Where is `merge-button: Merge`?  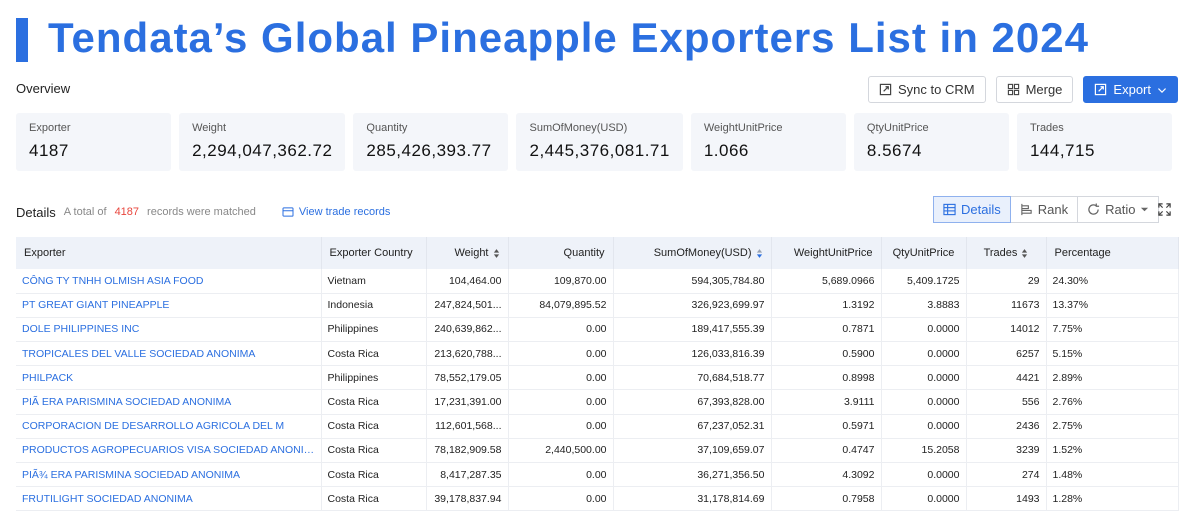 merge-button: Merge is located at coordinates (1034, 89).